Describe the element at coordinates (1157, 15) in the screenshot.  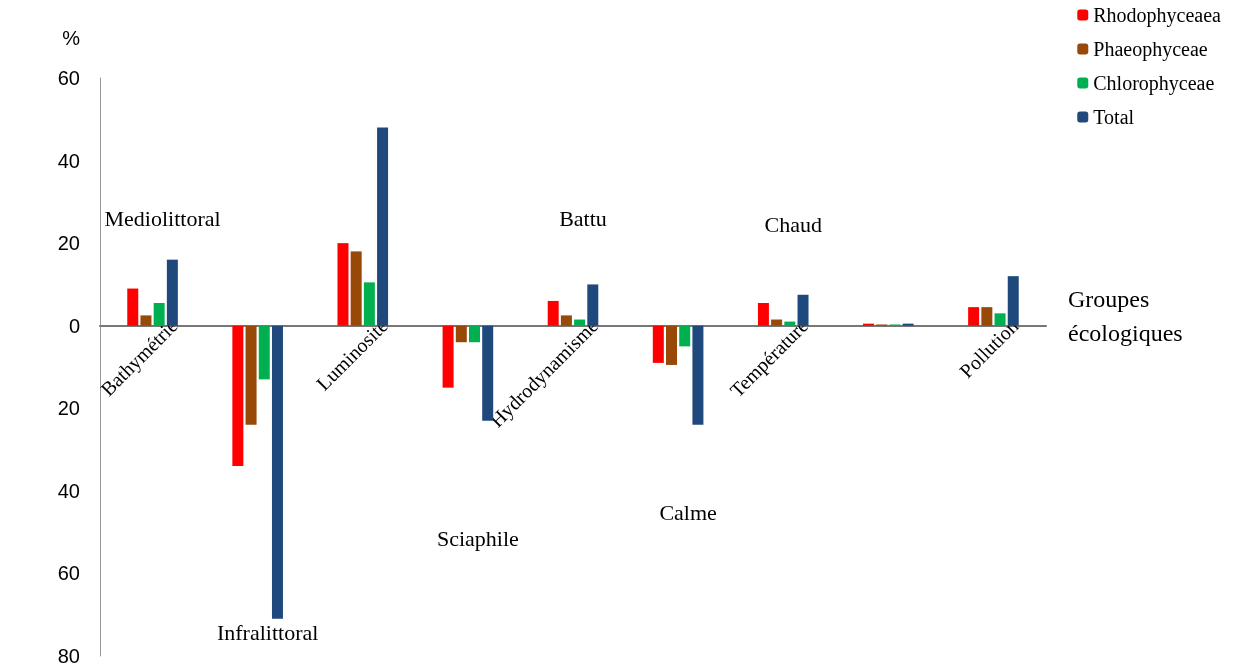
I see `legend-label: Rhodophyceaea` at that location.